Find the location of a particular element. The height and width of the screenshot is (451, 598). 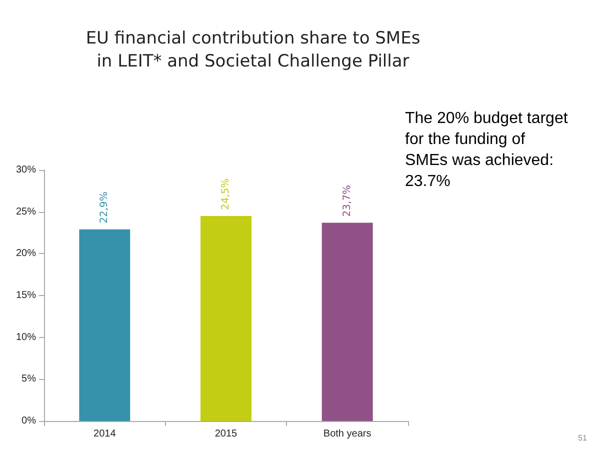

data-label: 23,7% is located at coordinates (347, 200).